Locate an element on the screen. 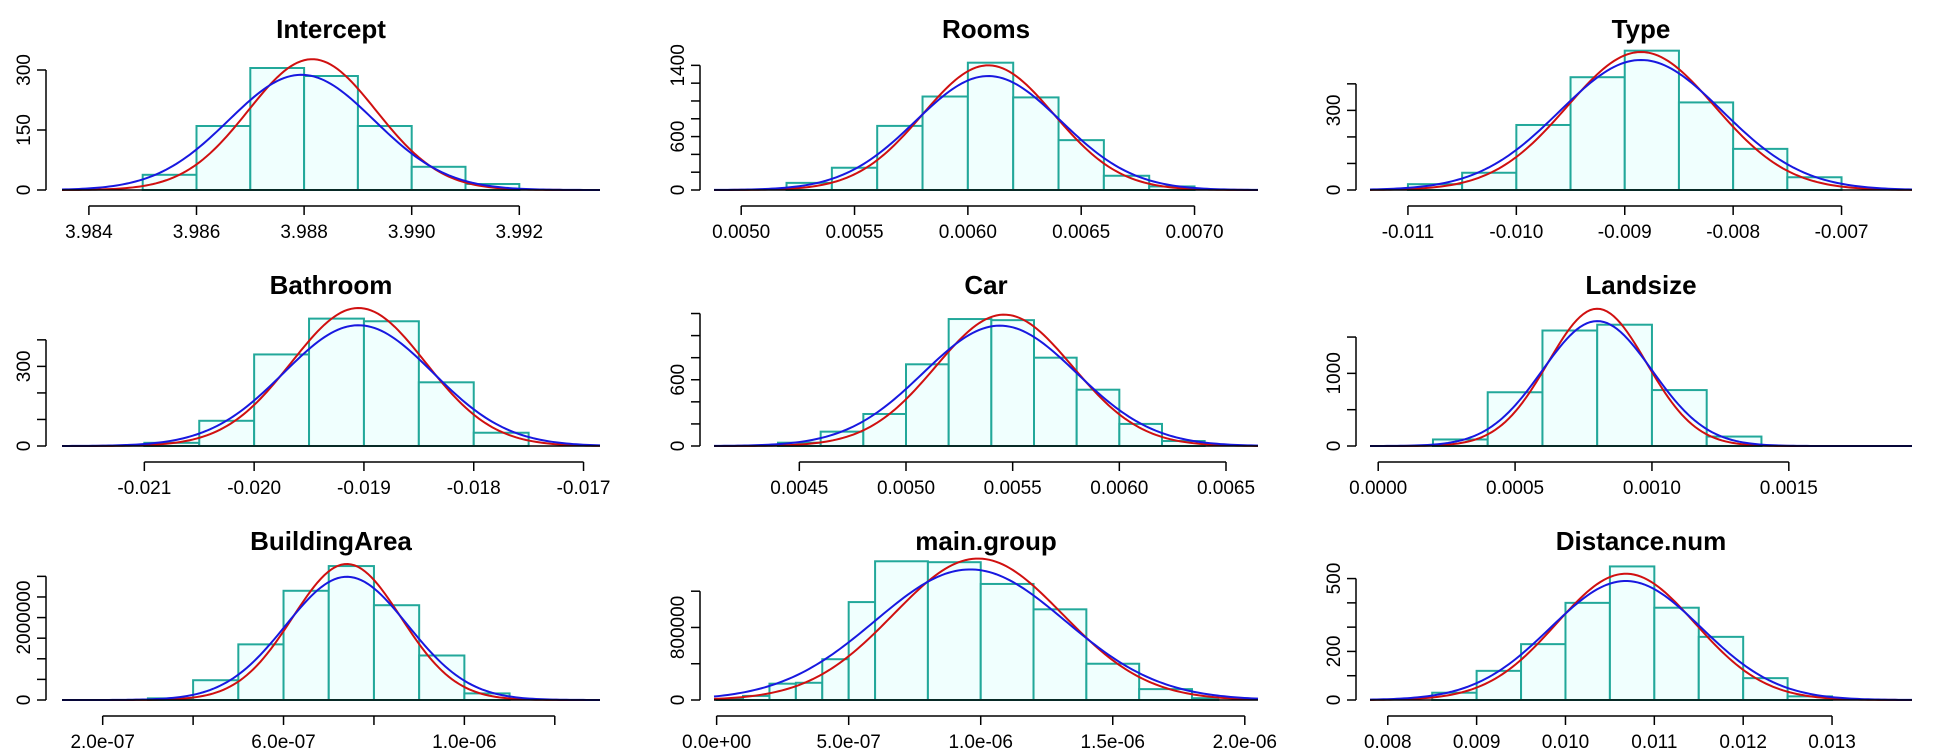 The image size is (1944, 756). histogram-panel: Car 0.0045 0.0050 0.0055 0.0060 0.0065 0 600 is located at coordinates (963, 384).